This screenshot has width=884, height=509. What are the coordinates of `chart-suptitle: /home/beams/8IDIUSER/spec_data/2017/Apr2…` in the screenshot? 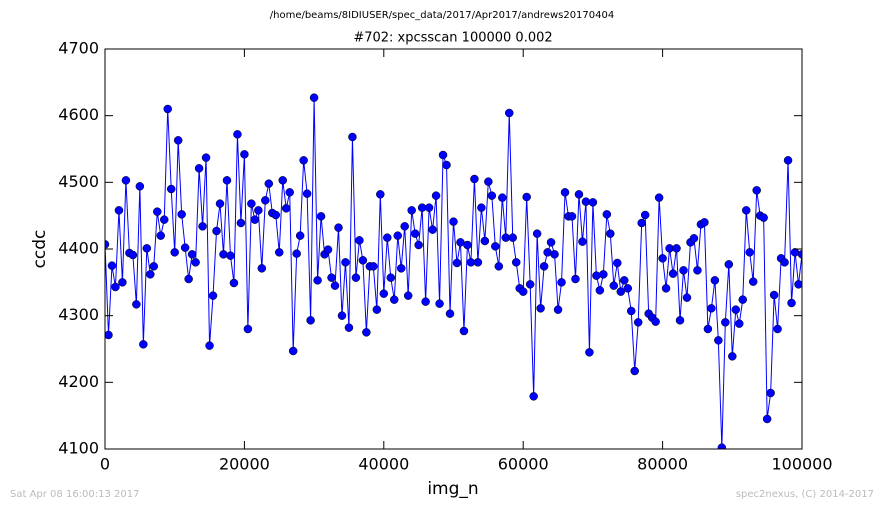 It's located at (442, 15).